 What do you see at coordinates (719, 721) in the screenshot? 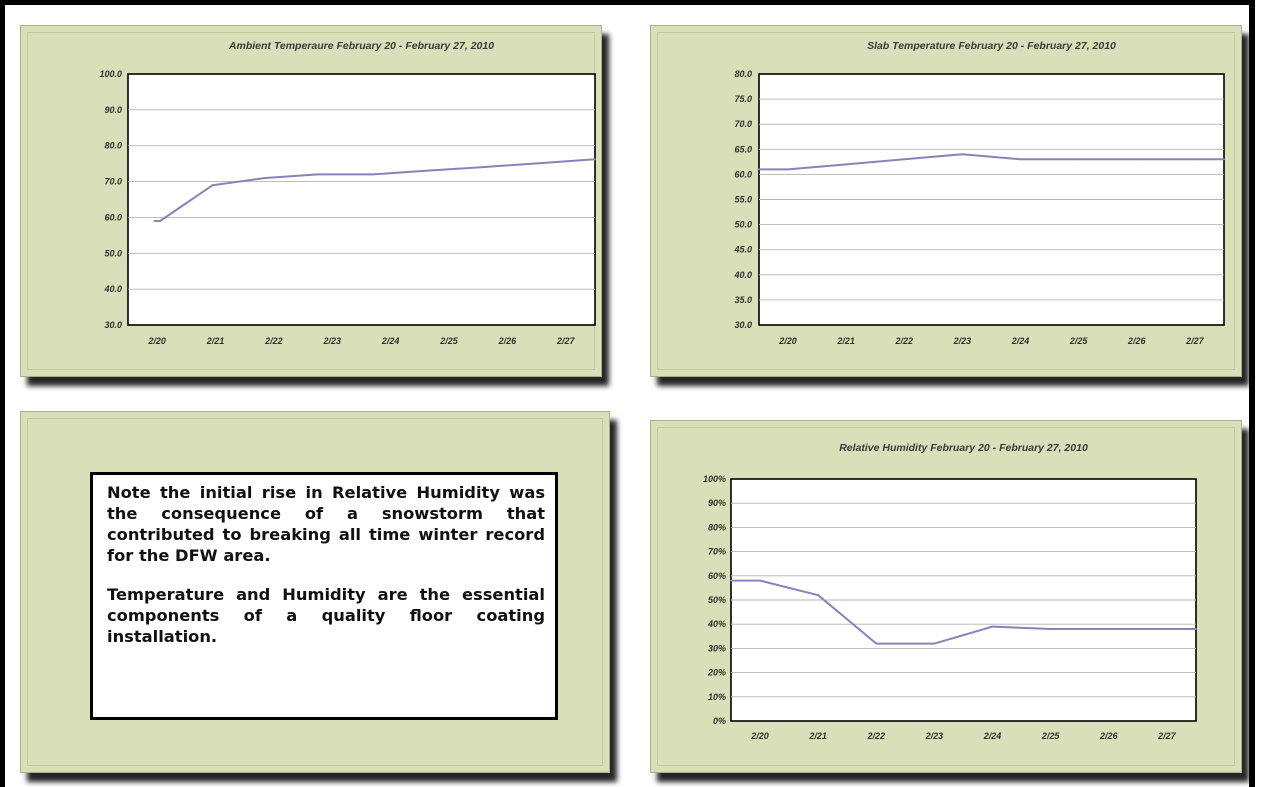
I see `y-tick-label: 0%` at bounding box center [719, 721].